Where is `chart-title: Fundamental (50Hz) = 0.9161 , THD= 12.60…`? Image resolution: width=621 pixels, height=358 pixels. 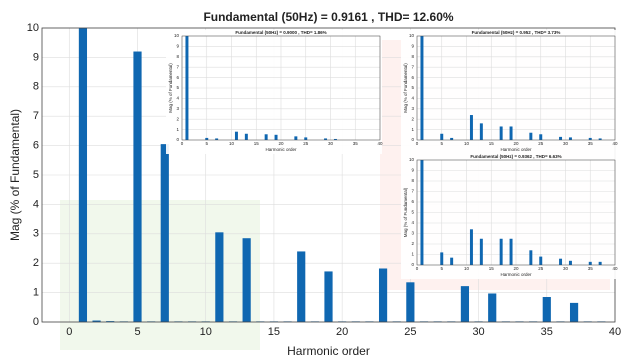 chart-title: Fundamental (50Hz) = 0.9161 , THD= 12.60… is located at coordinates (328, 17).